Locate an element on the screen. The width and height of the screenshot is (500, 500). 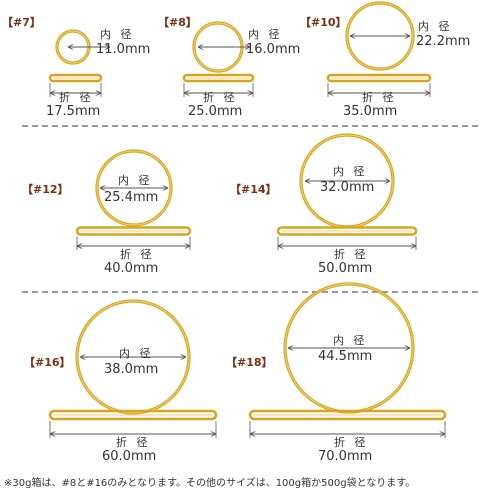
fold-caption-18: 折 径 is located at coordinates (351, 442).